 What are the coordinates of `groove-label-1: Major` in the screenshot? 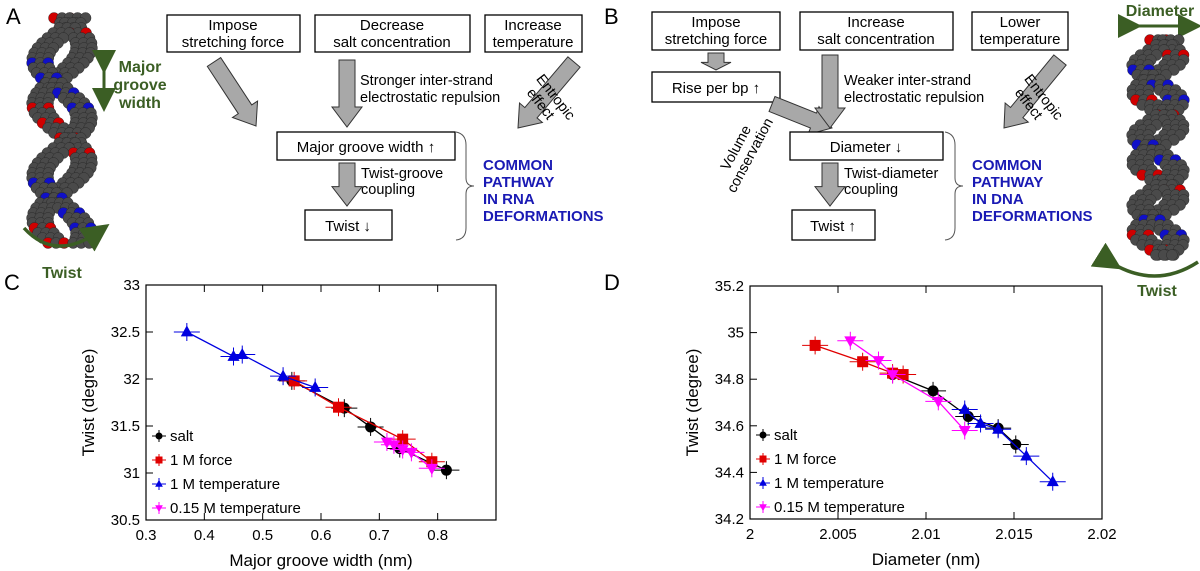 It's located at (140, 67).